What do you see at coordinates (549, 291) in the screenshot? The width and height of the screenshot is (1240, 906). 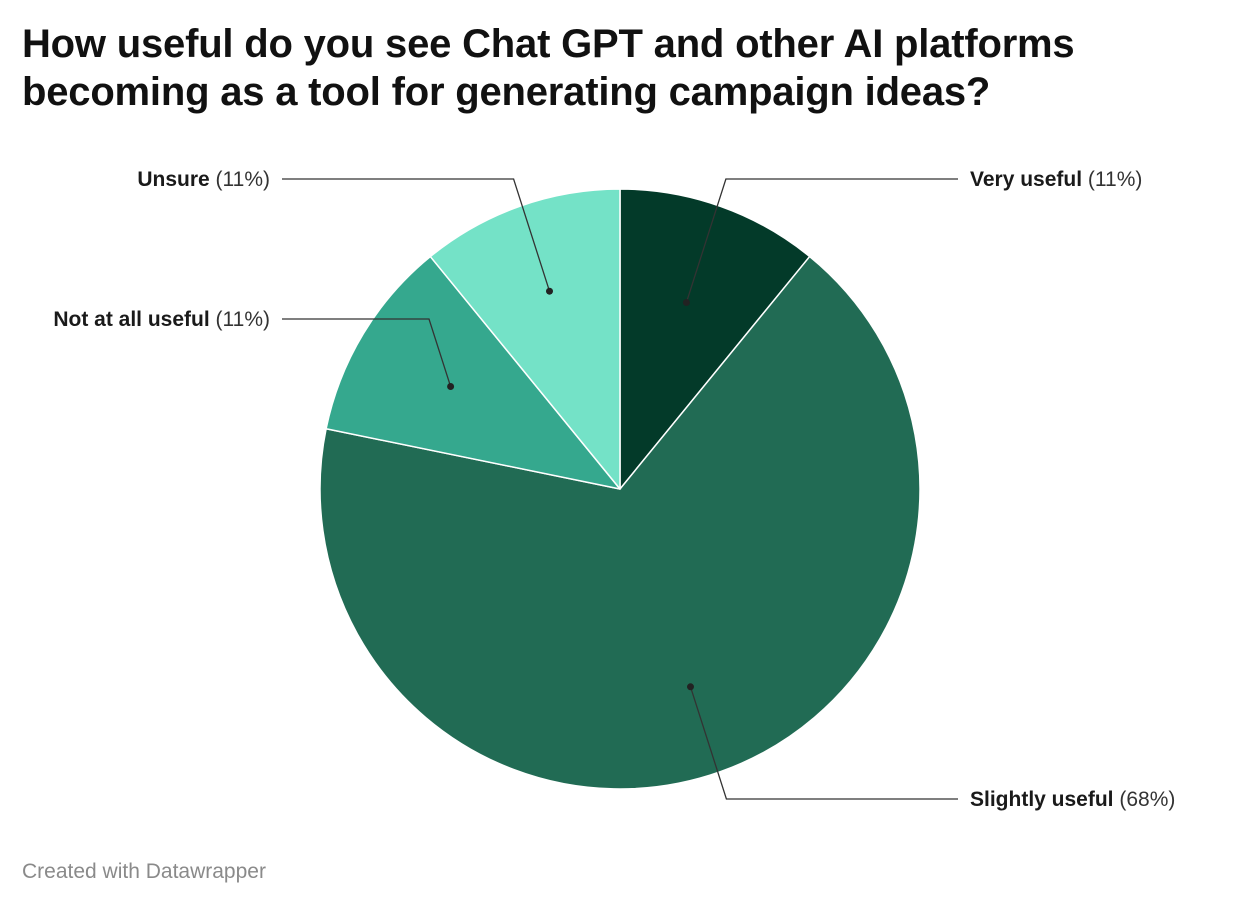 I see `leader-dot-unsure` at bounding box center [549, 291].